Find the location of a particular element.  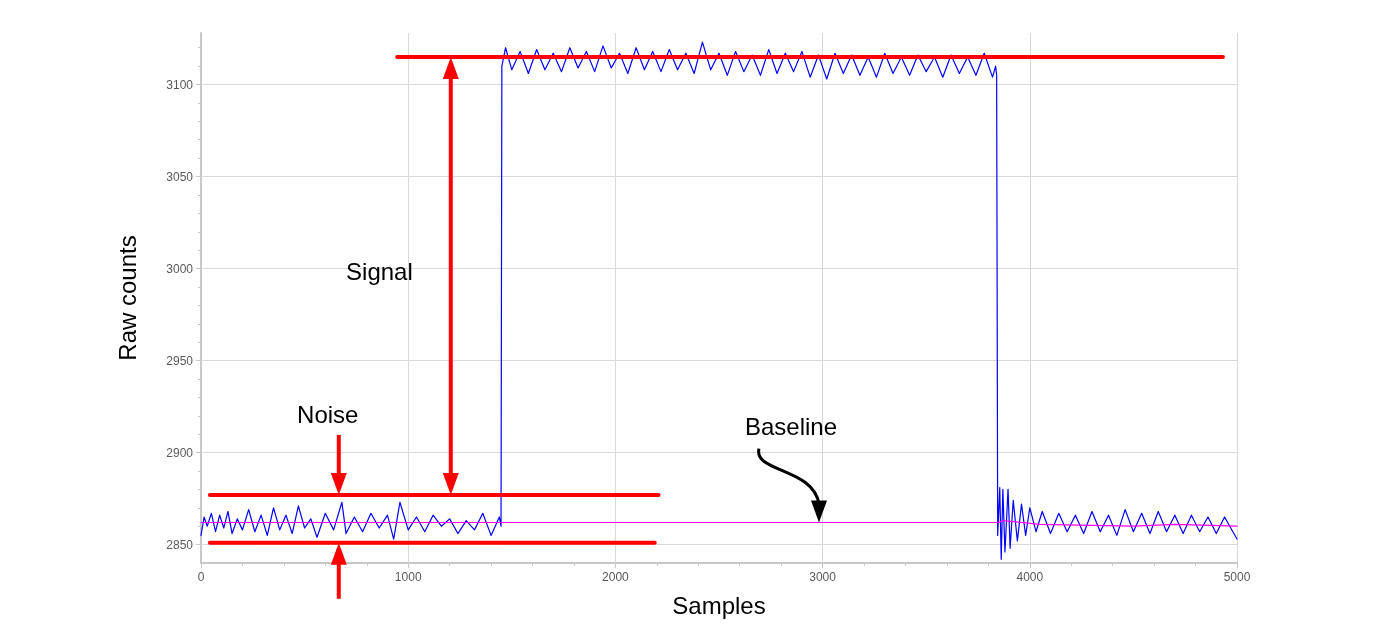

x-tick-label: 5000 is located at coordinates (1237, 577).